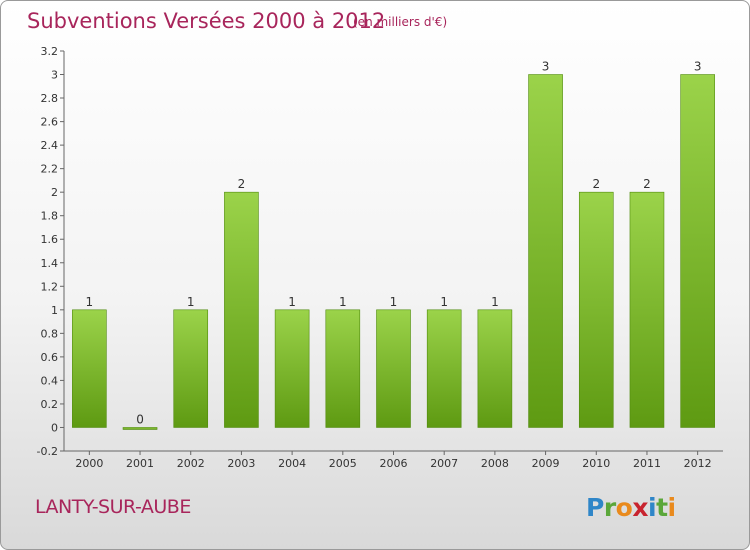 This screenshot has width=750, height=550. Describe the element at coordinates (50, 122) in the screenshot. I see `y-tick-label: 2.6` at that location.